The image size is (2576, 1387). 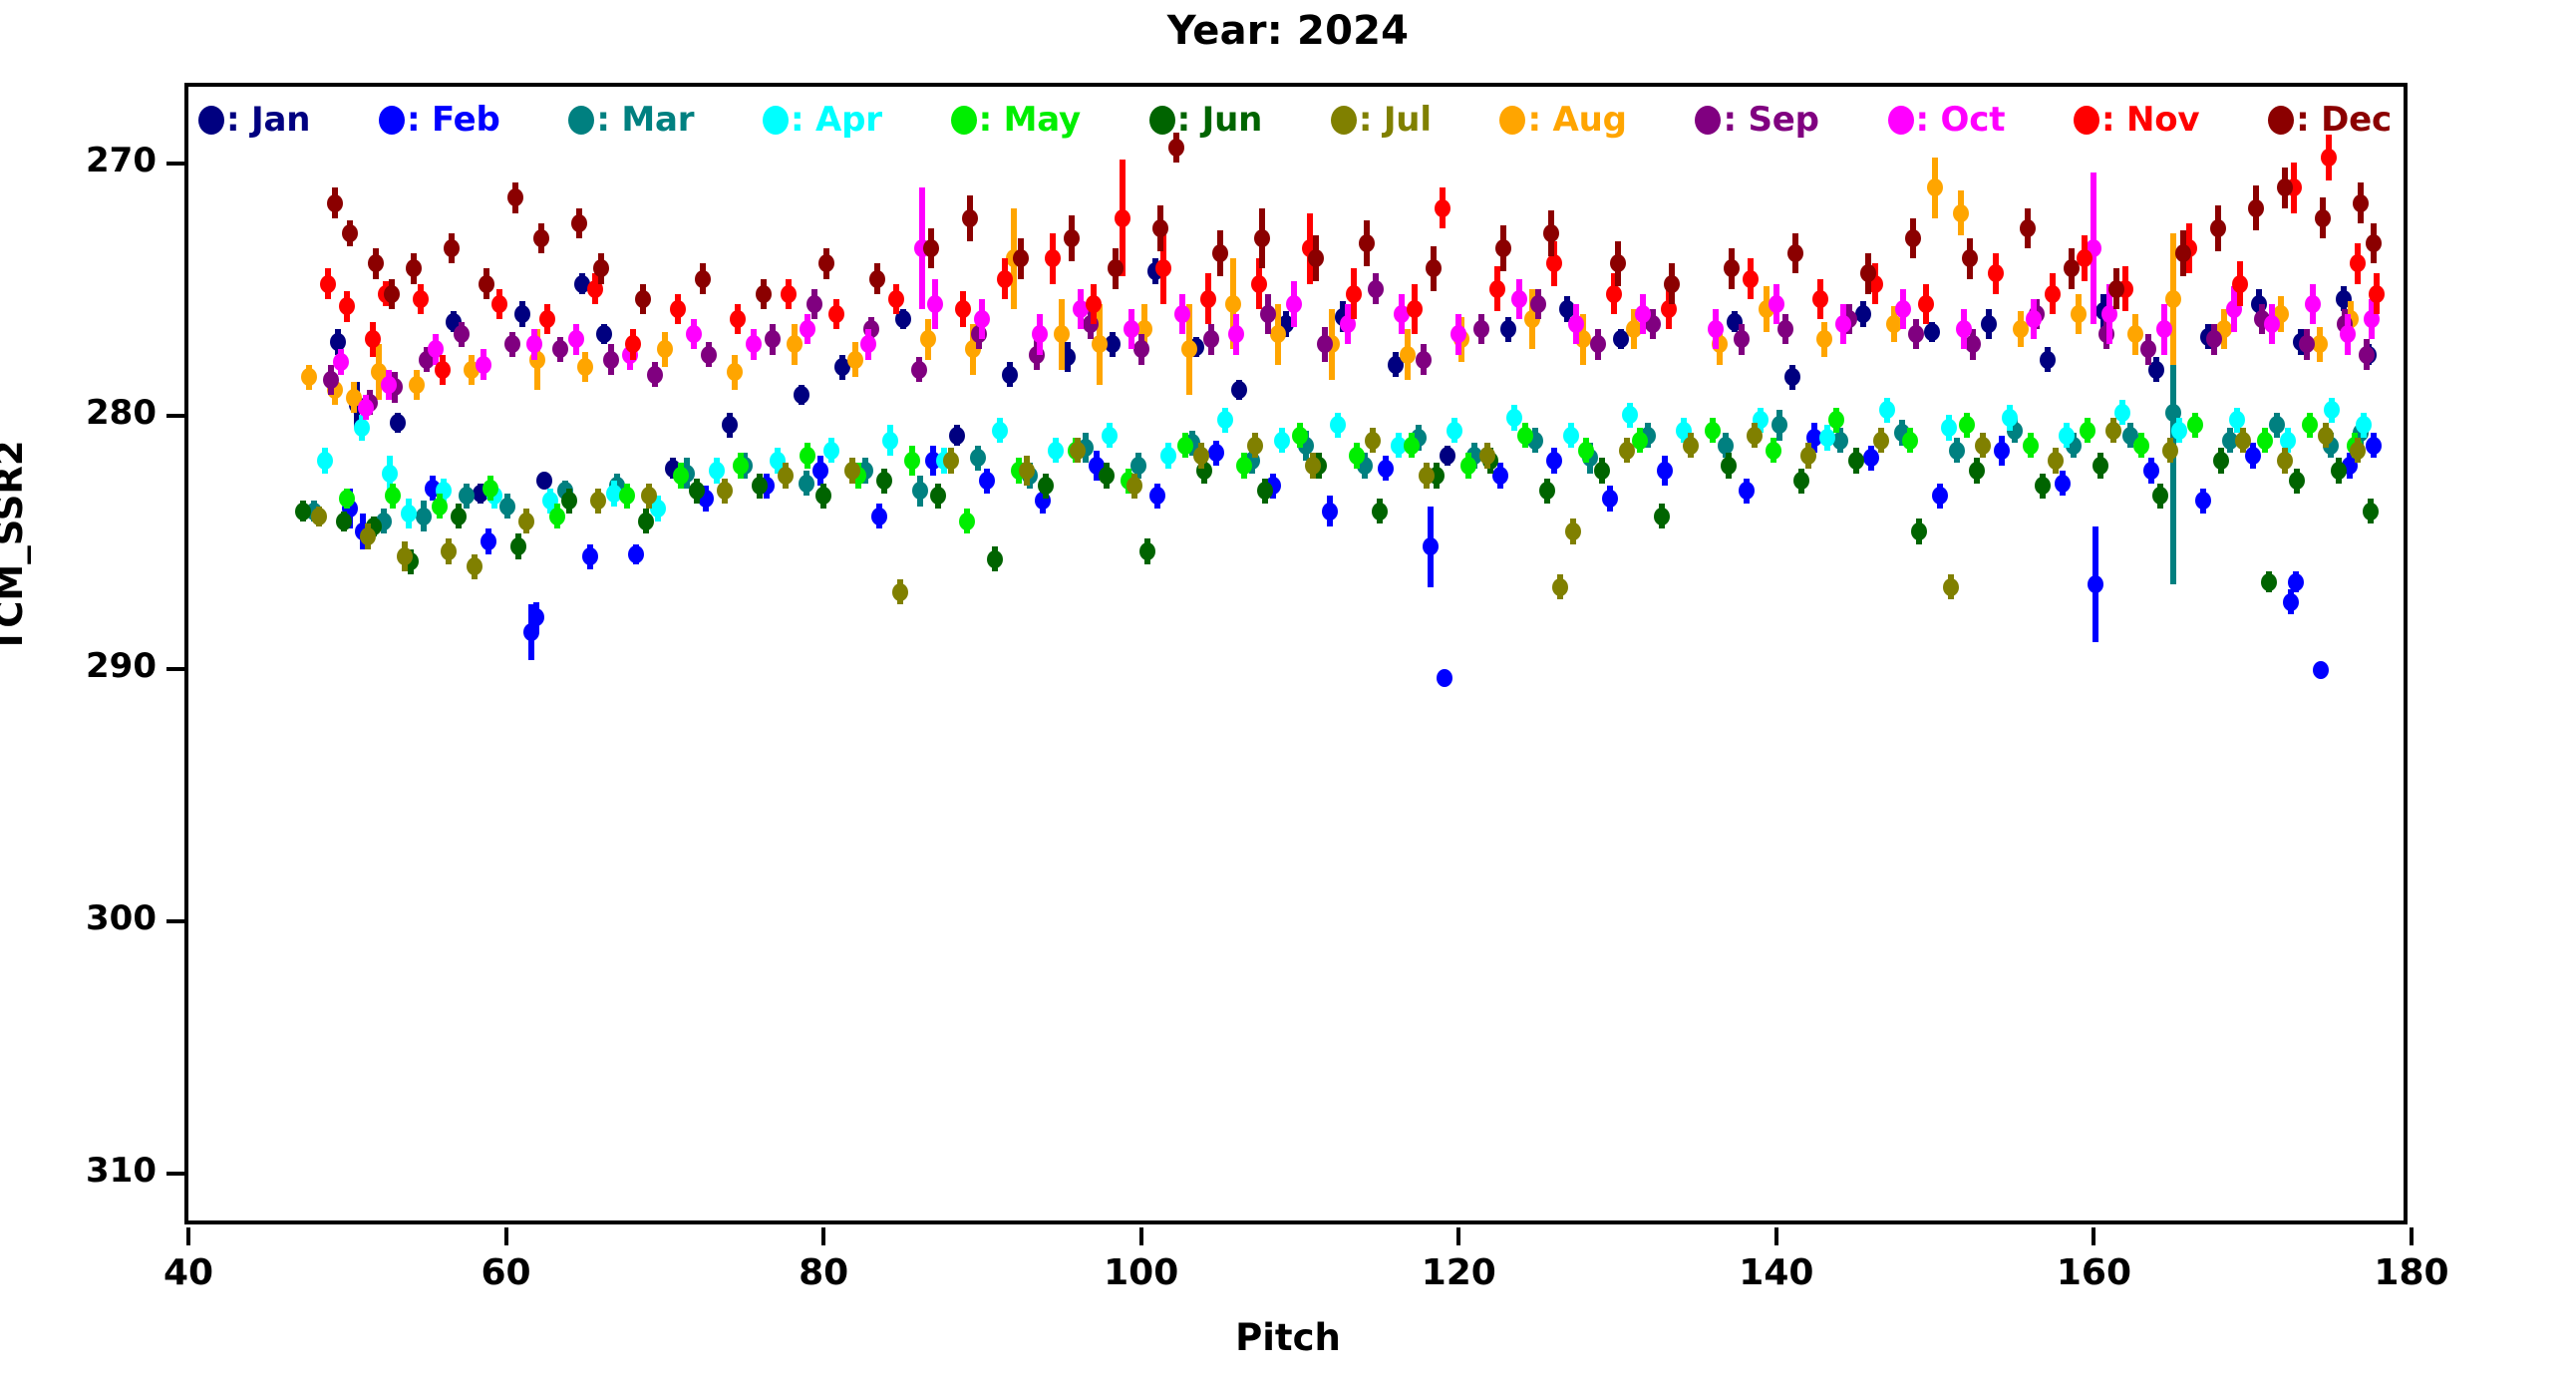 I want to click on legend-item-feb: : Feb, so click(x=439, y=120).